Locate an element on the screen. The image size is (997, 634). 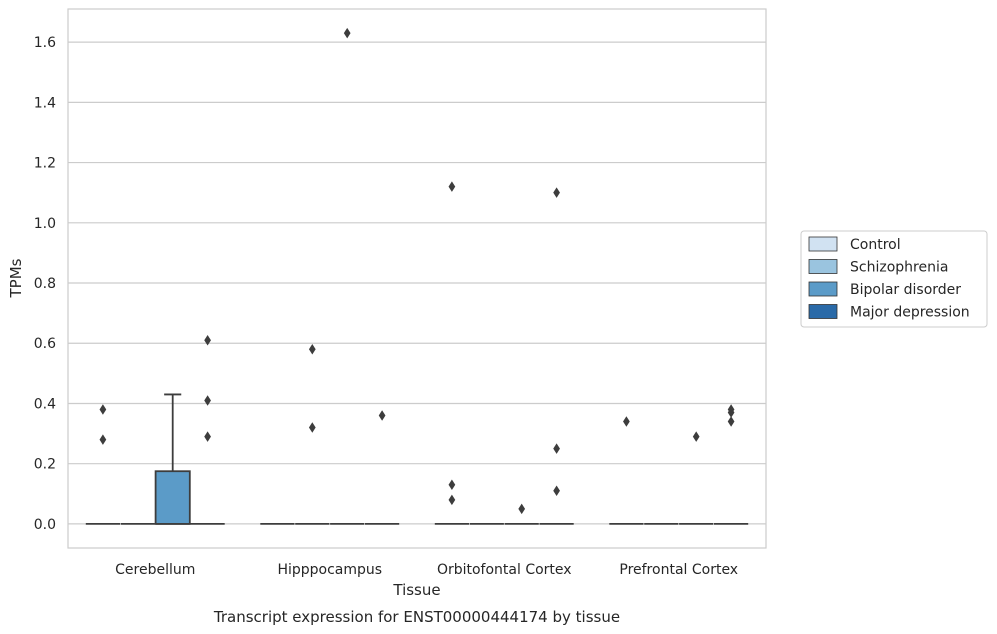
y-tick-label: 0.8 is located at coordinates (45, 284).